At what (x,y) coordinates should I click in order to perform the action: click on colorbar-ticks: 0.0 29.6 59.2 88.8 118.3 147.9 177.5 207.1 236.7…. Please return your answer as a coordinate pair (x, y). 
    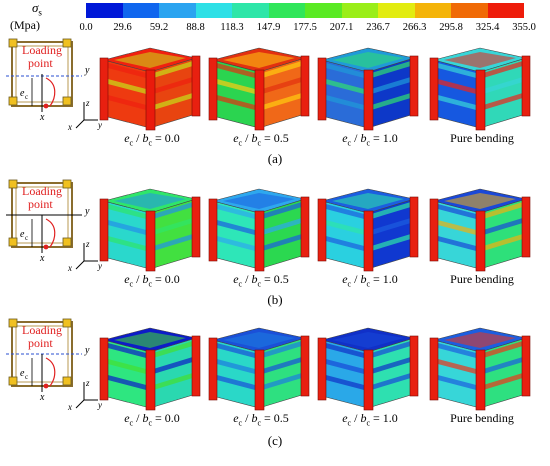
    Looking at the image, I should click on (307, 29).